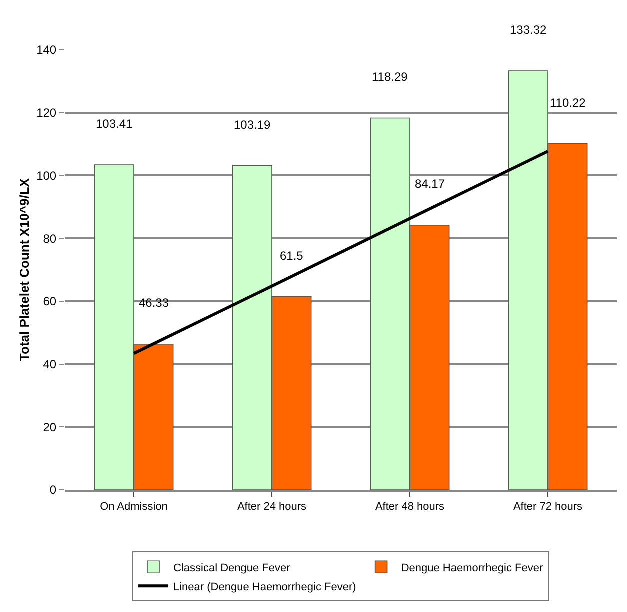  Describe the element at coordinates (154, 303) in the screenshot. I see `data-label: 46.33` at that location.